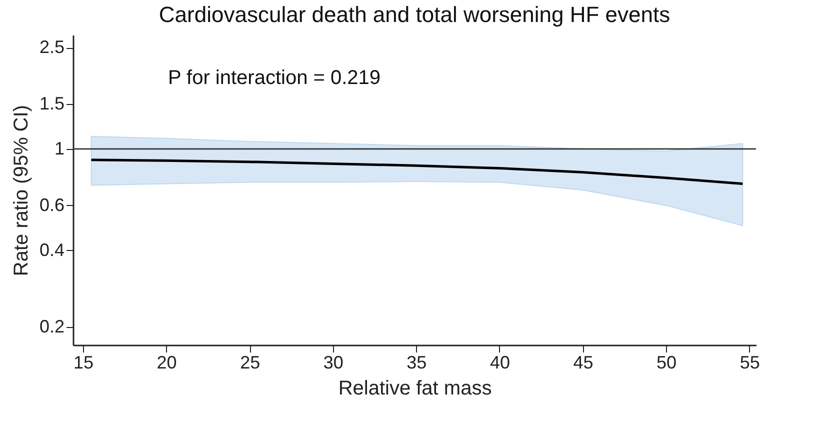 The image size is (840, 446). What do you see at coordinates (250, 362) in the screenshot?
I see `x-tick-label: 25` at bounding box center [250, 362].